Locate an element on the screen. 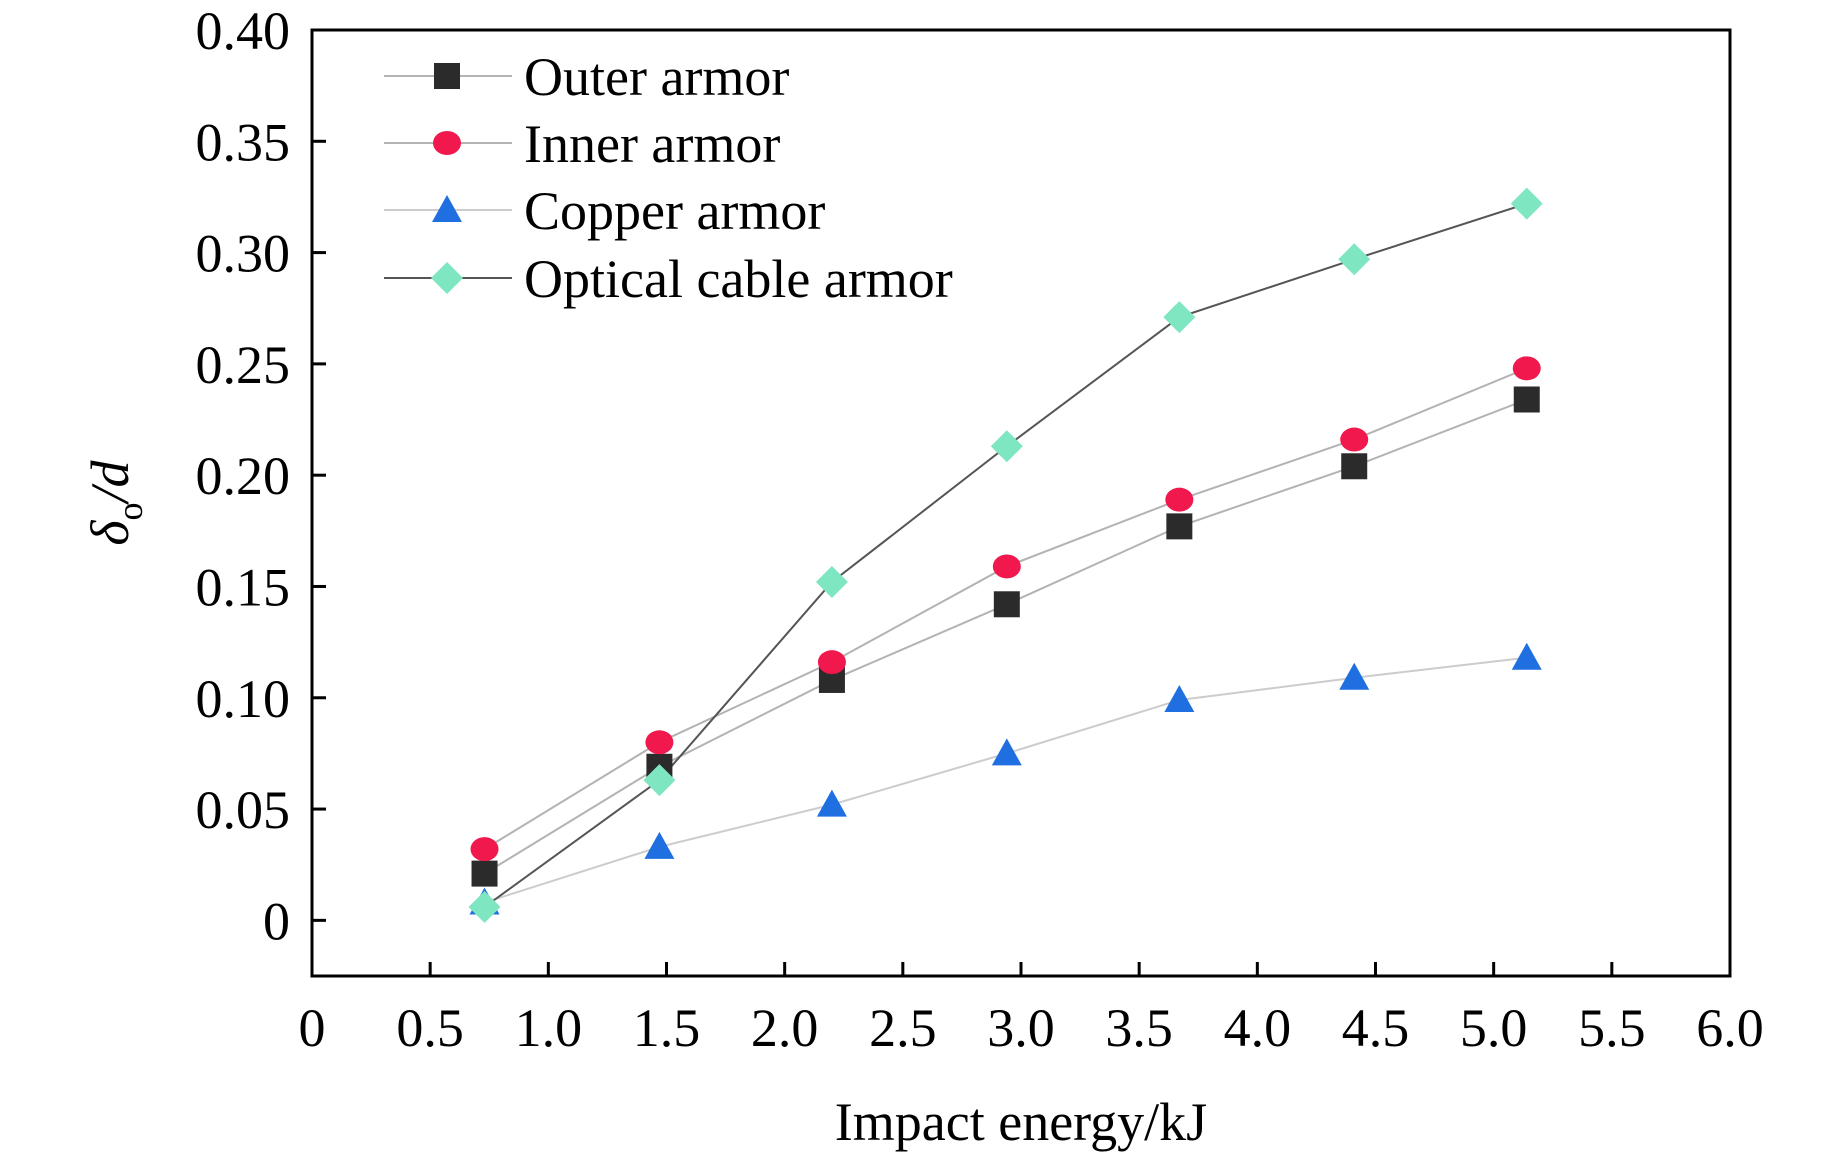 The height and width of the screenshot is (1160, 1843). x-tick-label: 3.5 is located at coordinates (1139, 1028).